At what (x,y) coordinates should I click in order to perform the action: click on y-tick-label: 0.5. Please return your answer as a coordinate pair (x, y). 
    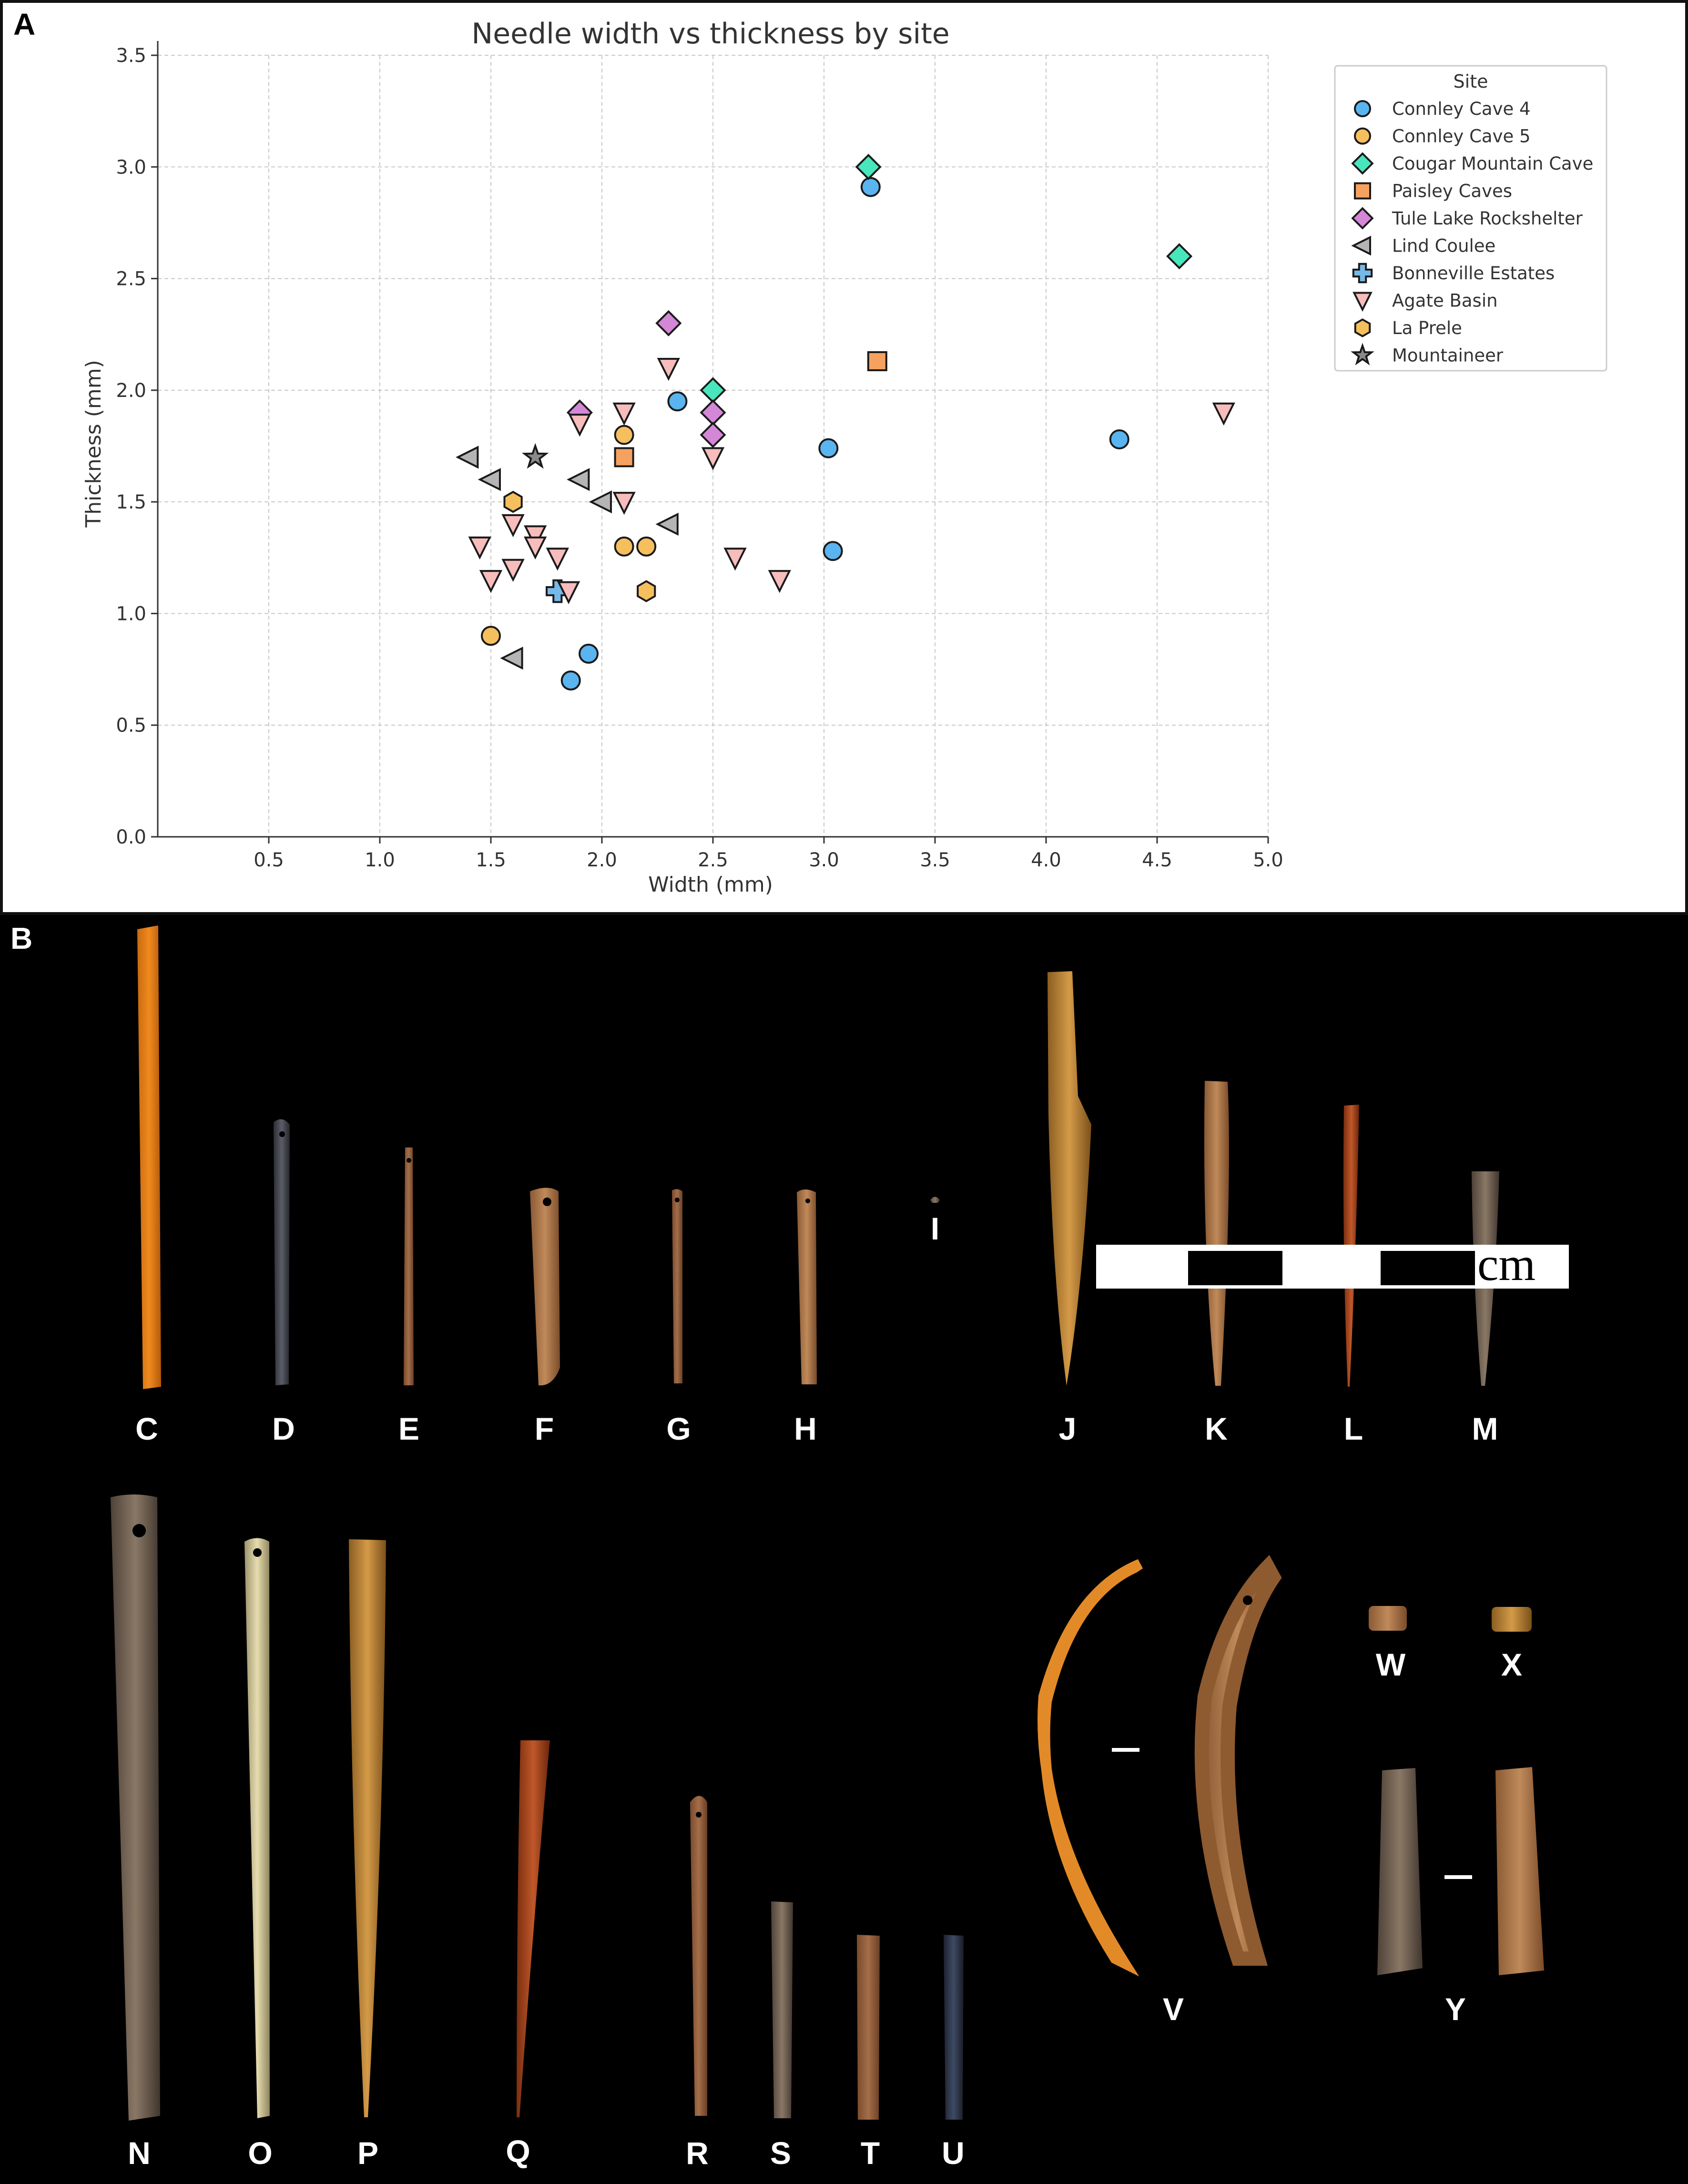
    Looking at the image, I should click on (131, 726).